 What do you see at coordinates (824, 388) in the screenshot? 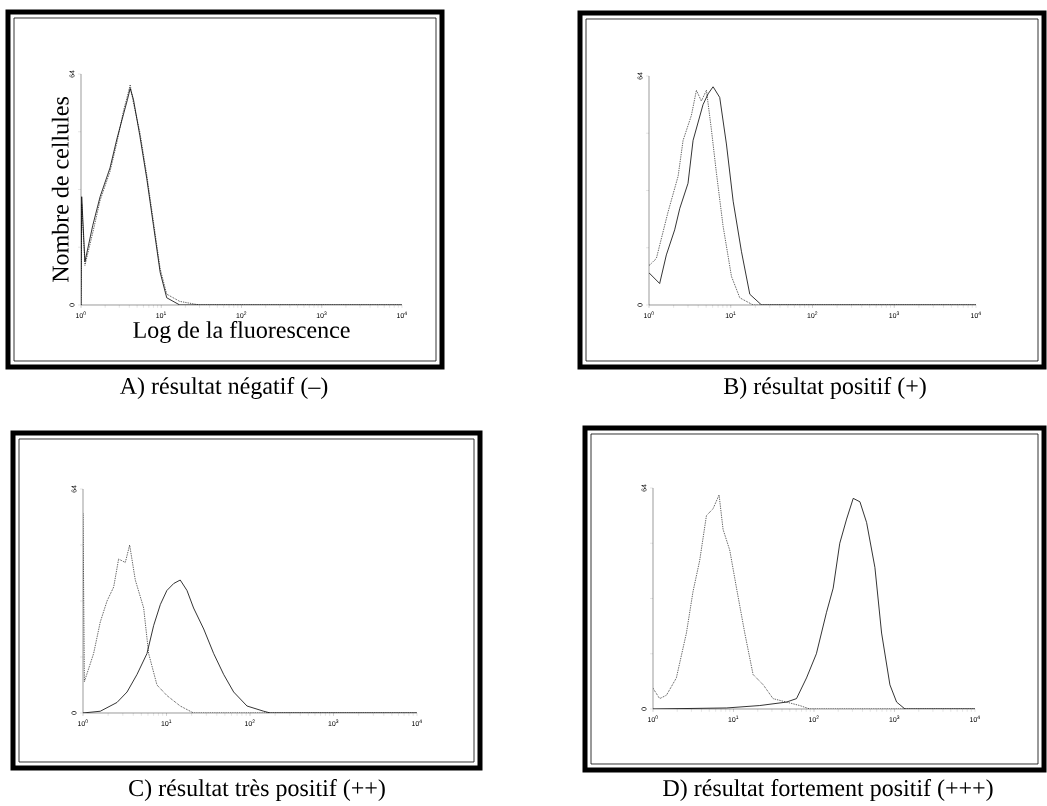
I see `text: B) résultat positif (+)` at bounding box center [824, 388].